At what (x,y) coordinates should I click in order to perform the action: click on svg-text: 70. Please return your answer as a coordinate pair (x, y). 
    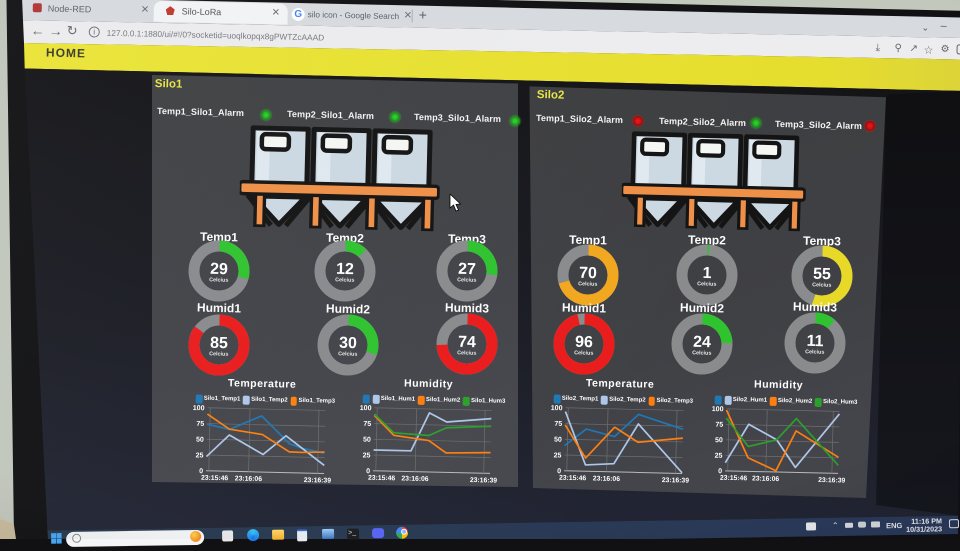
    Looking at the image, I should click on (588, 273).